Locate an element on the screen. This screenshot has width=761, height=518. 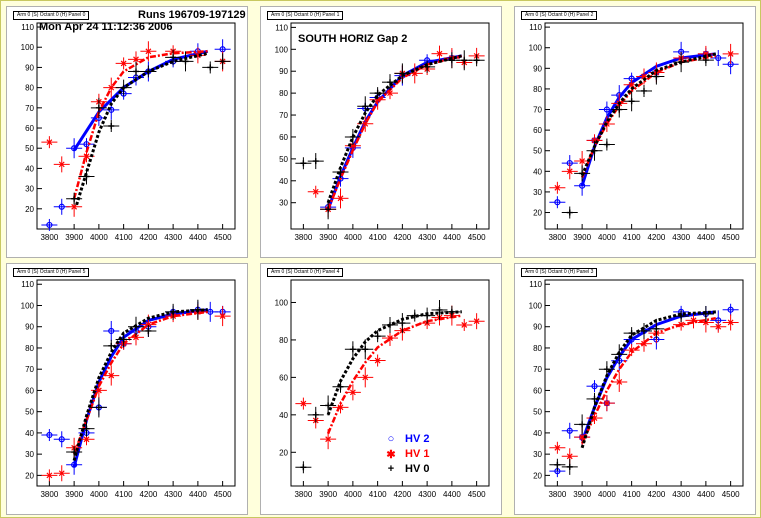
panel-title: Arm 0 (S) Octant 0 (H) Panel 3 is located at coordinates (559, 272).